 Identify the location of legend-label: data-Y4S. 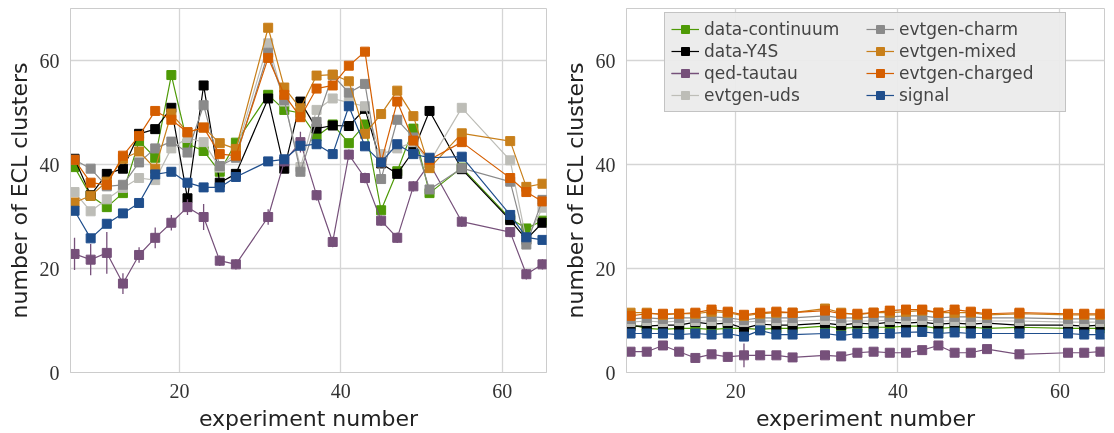
(742, 51).